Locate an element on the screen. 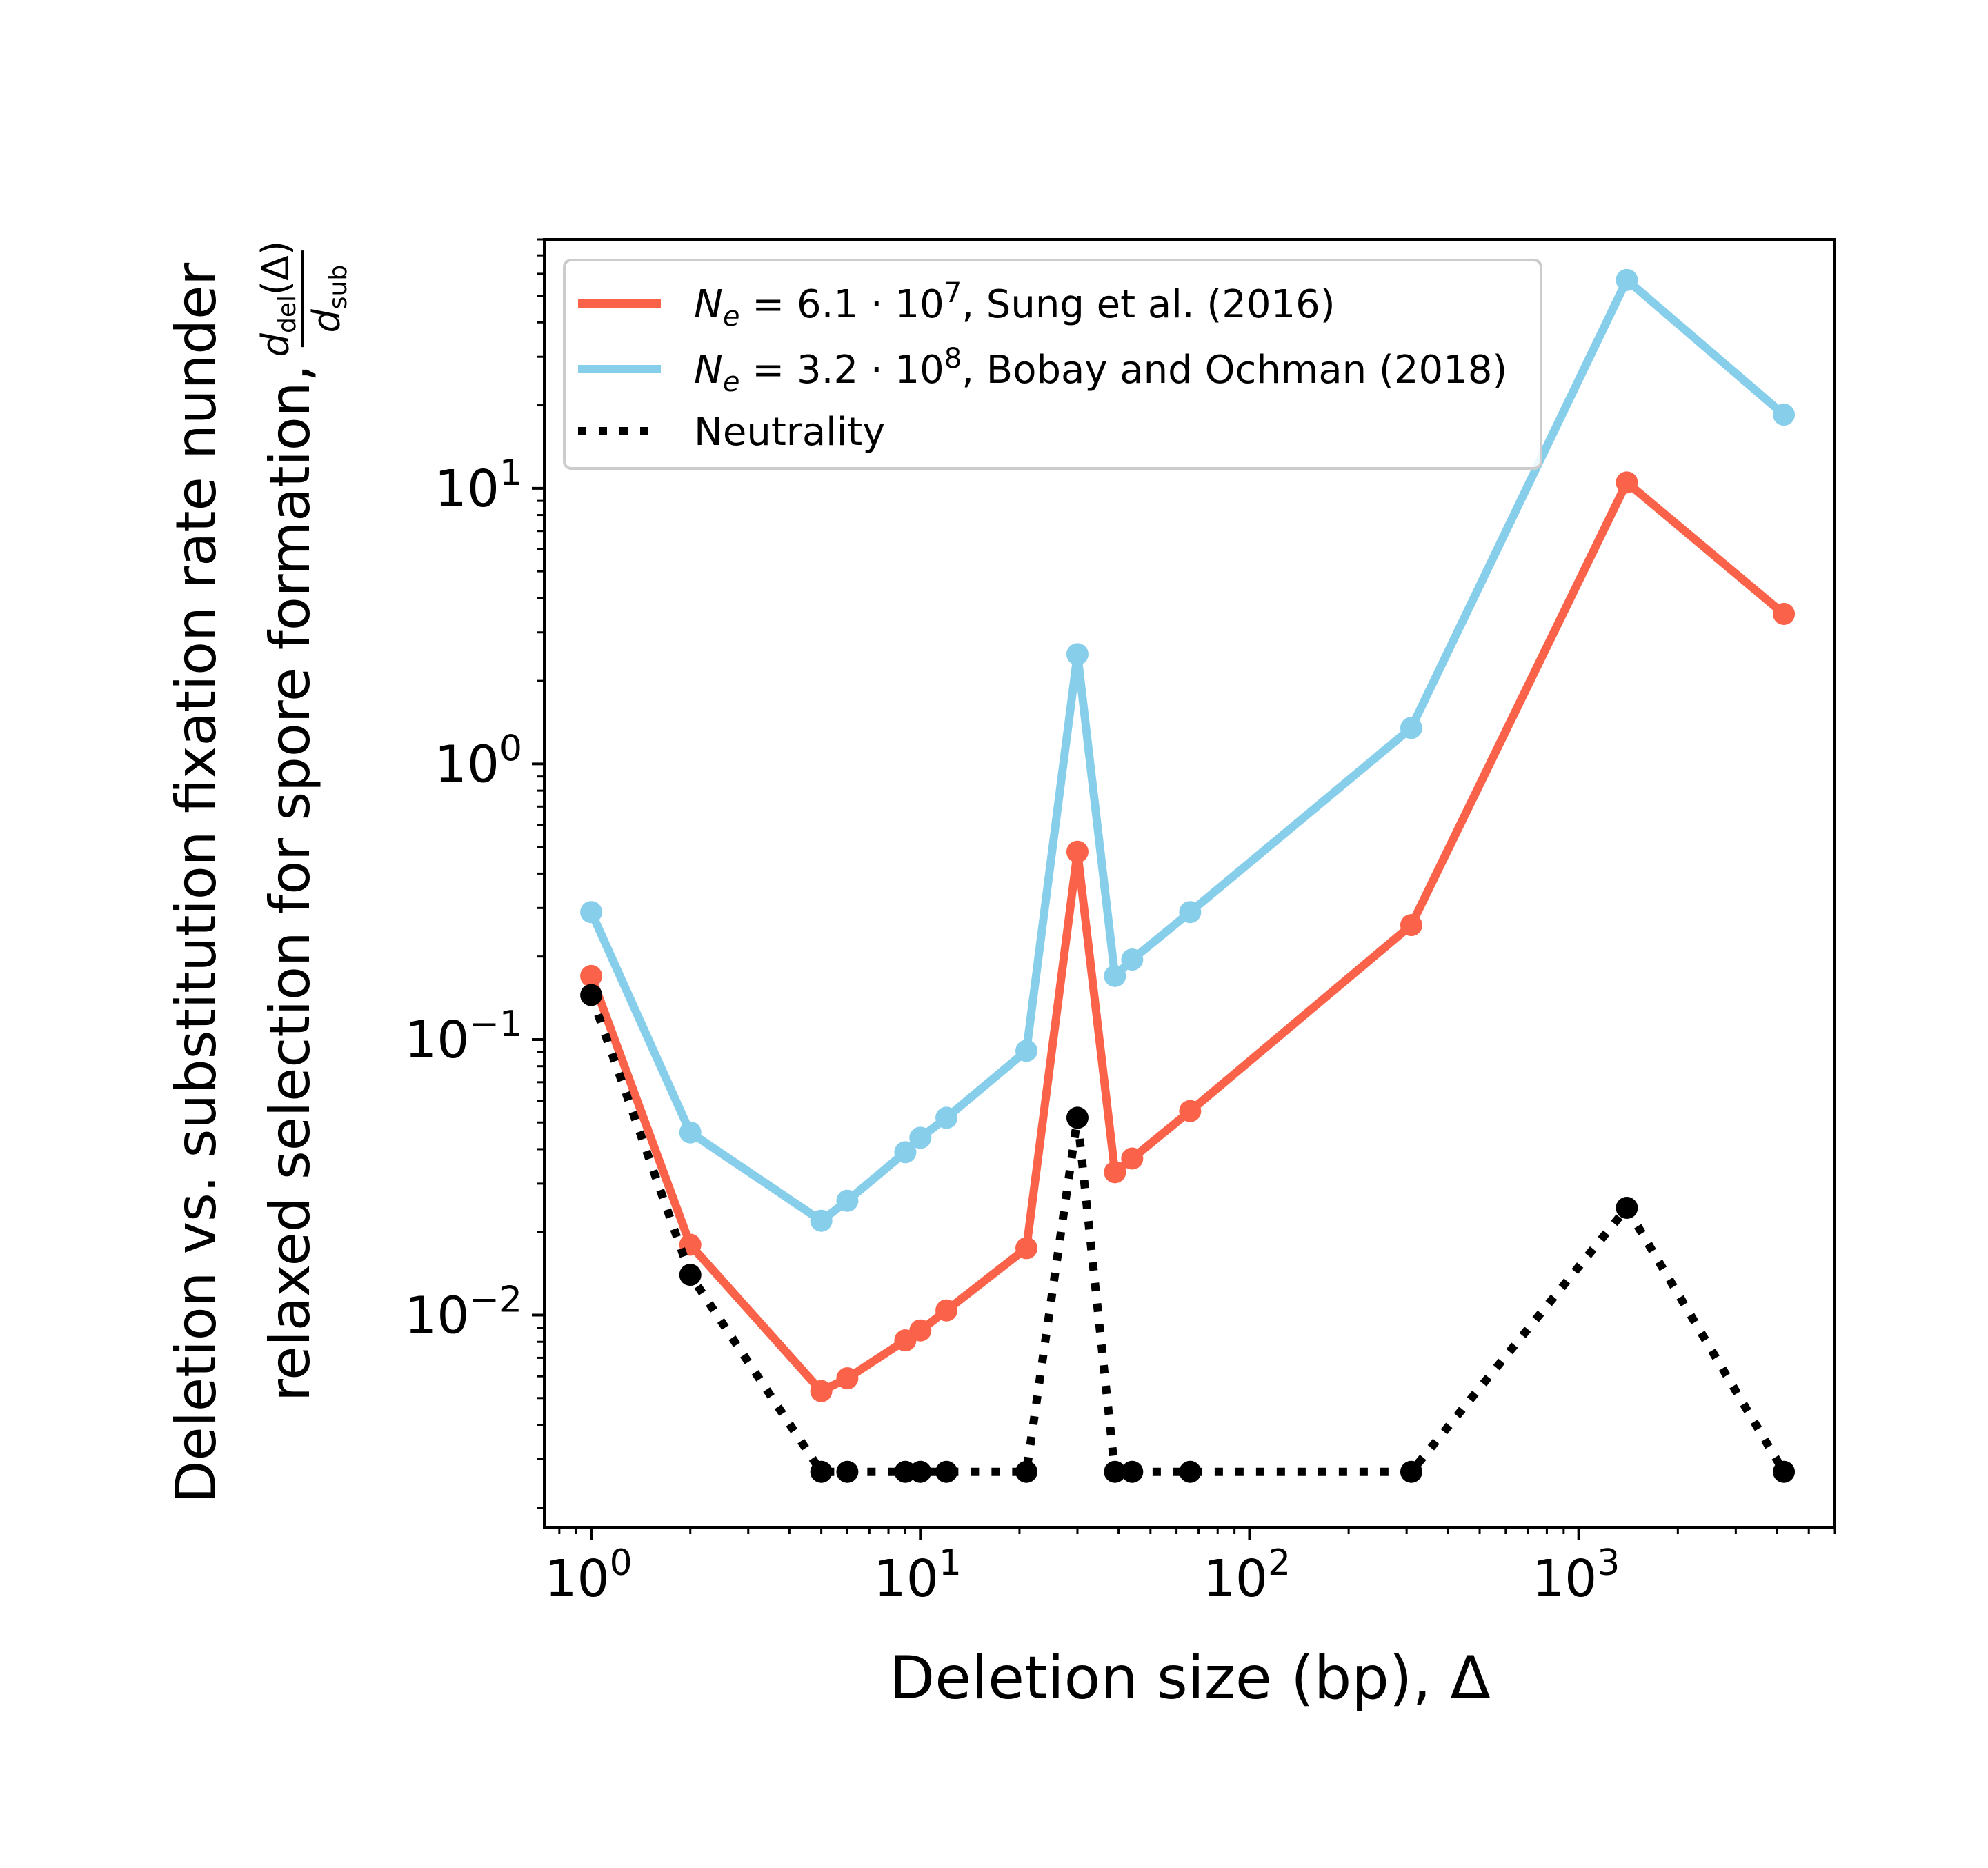 The width and height of the screenshot is (1988, 1868). frac-den-d: d is located at coordinates (326, 320).